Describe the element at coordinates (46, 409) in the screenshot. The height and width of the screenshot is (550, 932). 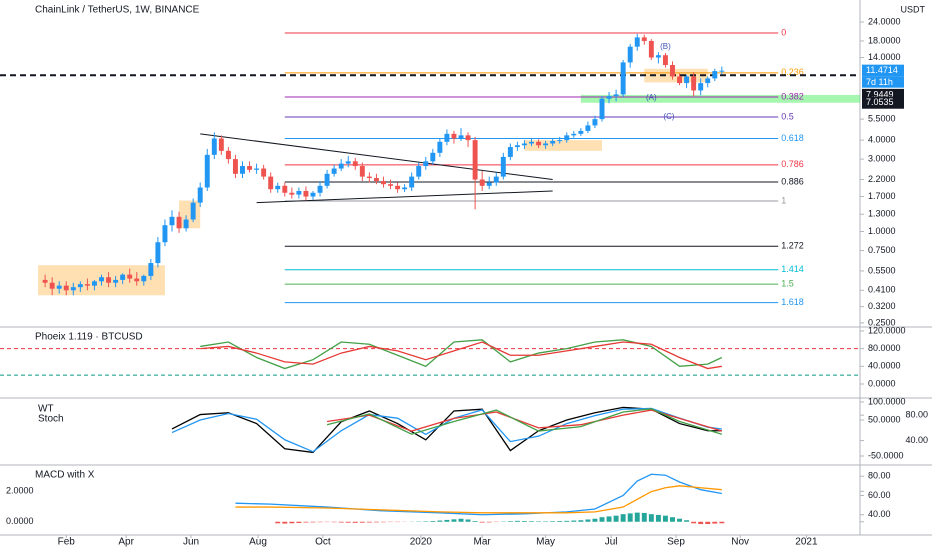
I see `indicator-title: WT` at that location.